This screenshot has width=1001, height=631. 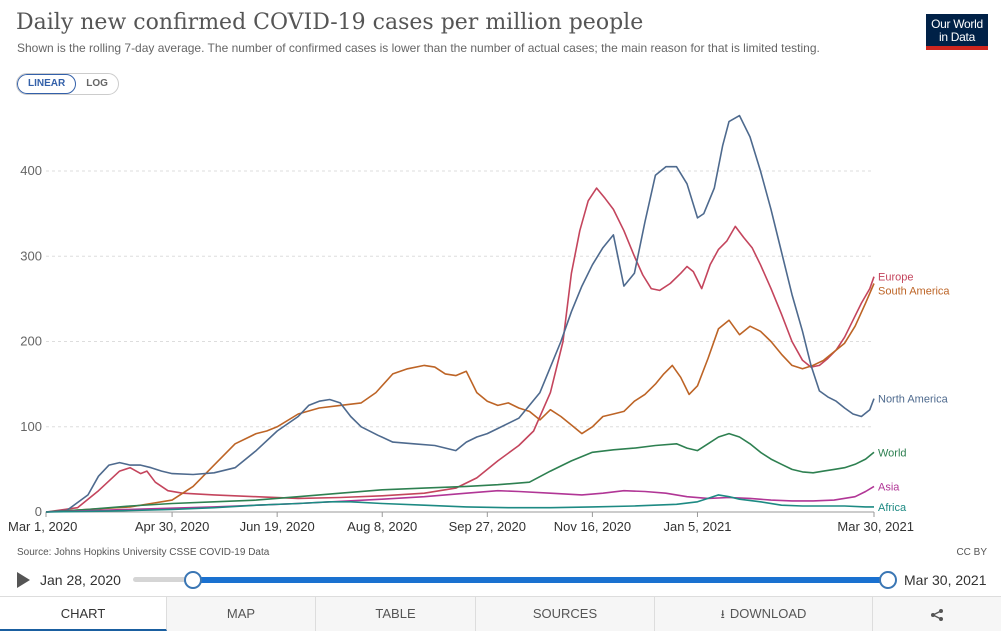 What do you see at coordinates (382, 526) in the screenshot?
I see `x-tick-label: Aug 8, 2020` at bounding box center [382, 526].